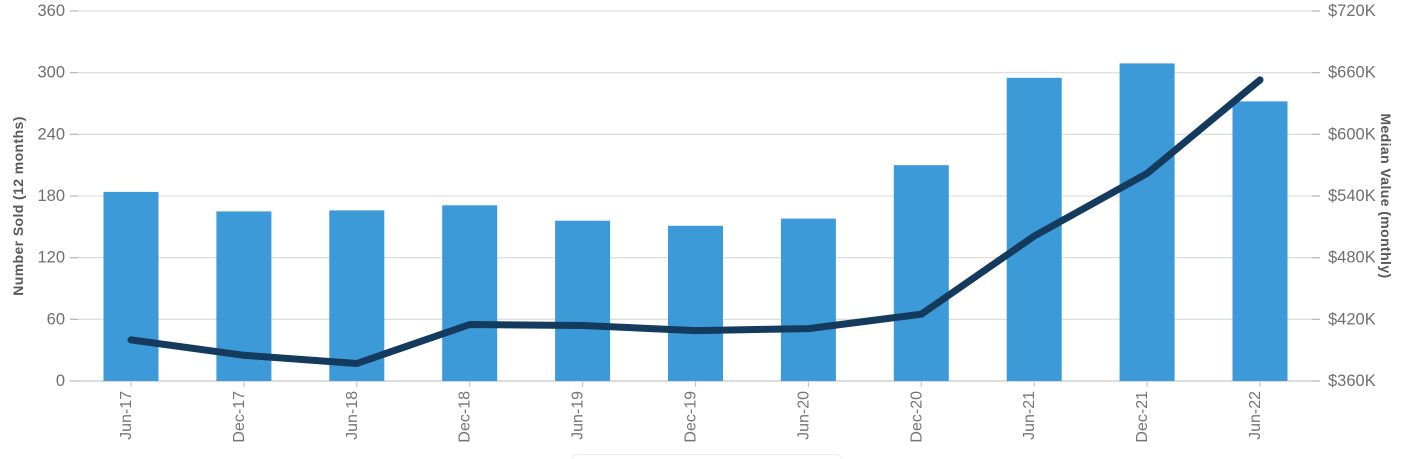 The height and width of the screenshot is (459, 1412). What do you see at coordinates (56, 319) in the screenshot?
I see `left-axis-tick-label: 60` at bounding box center [56, 319].